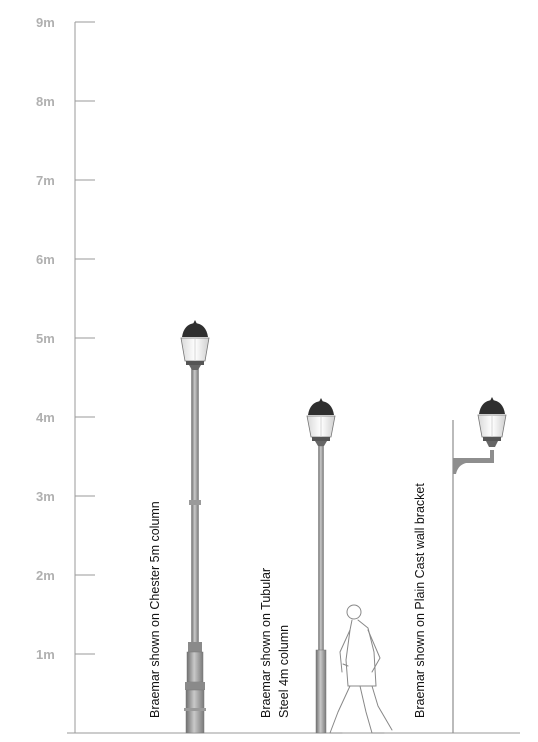 The height and width of the screenshot is (742, 538). Describe the element at coordinates (45, 417) in the screenshot. I see `scale-label-4m: 4m` at that location.